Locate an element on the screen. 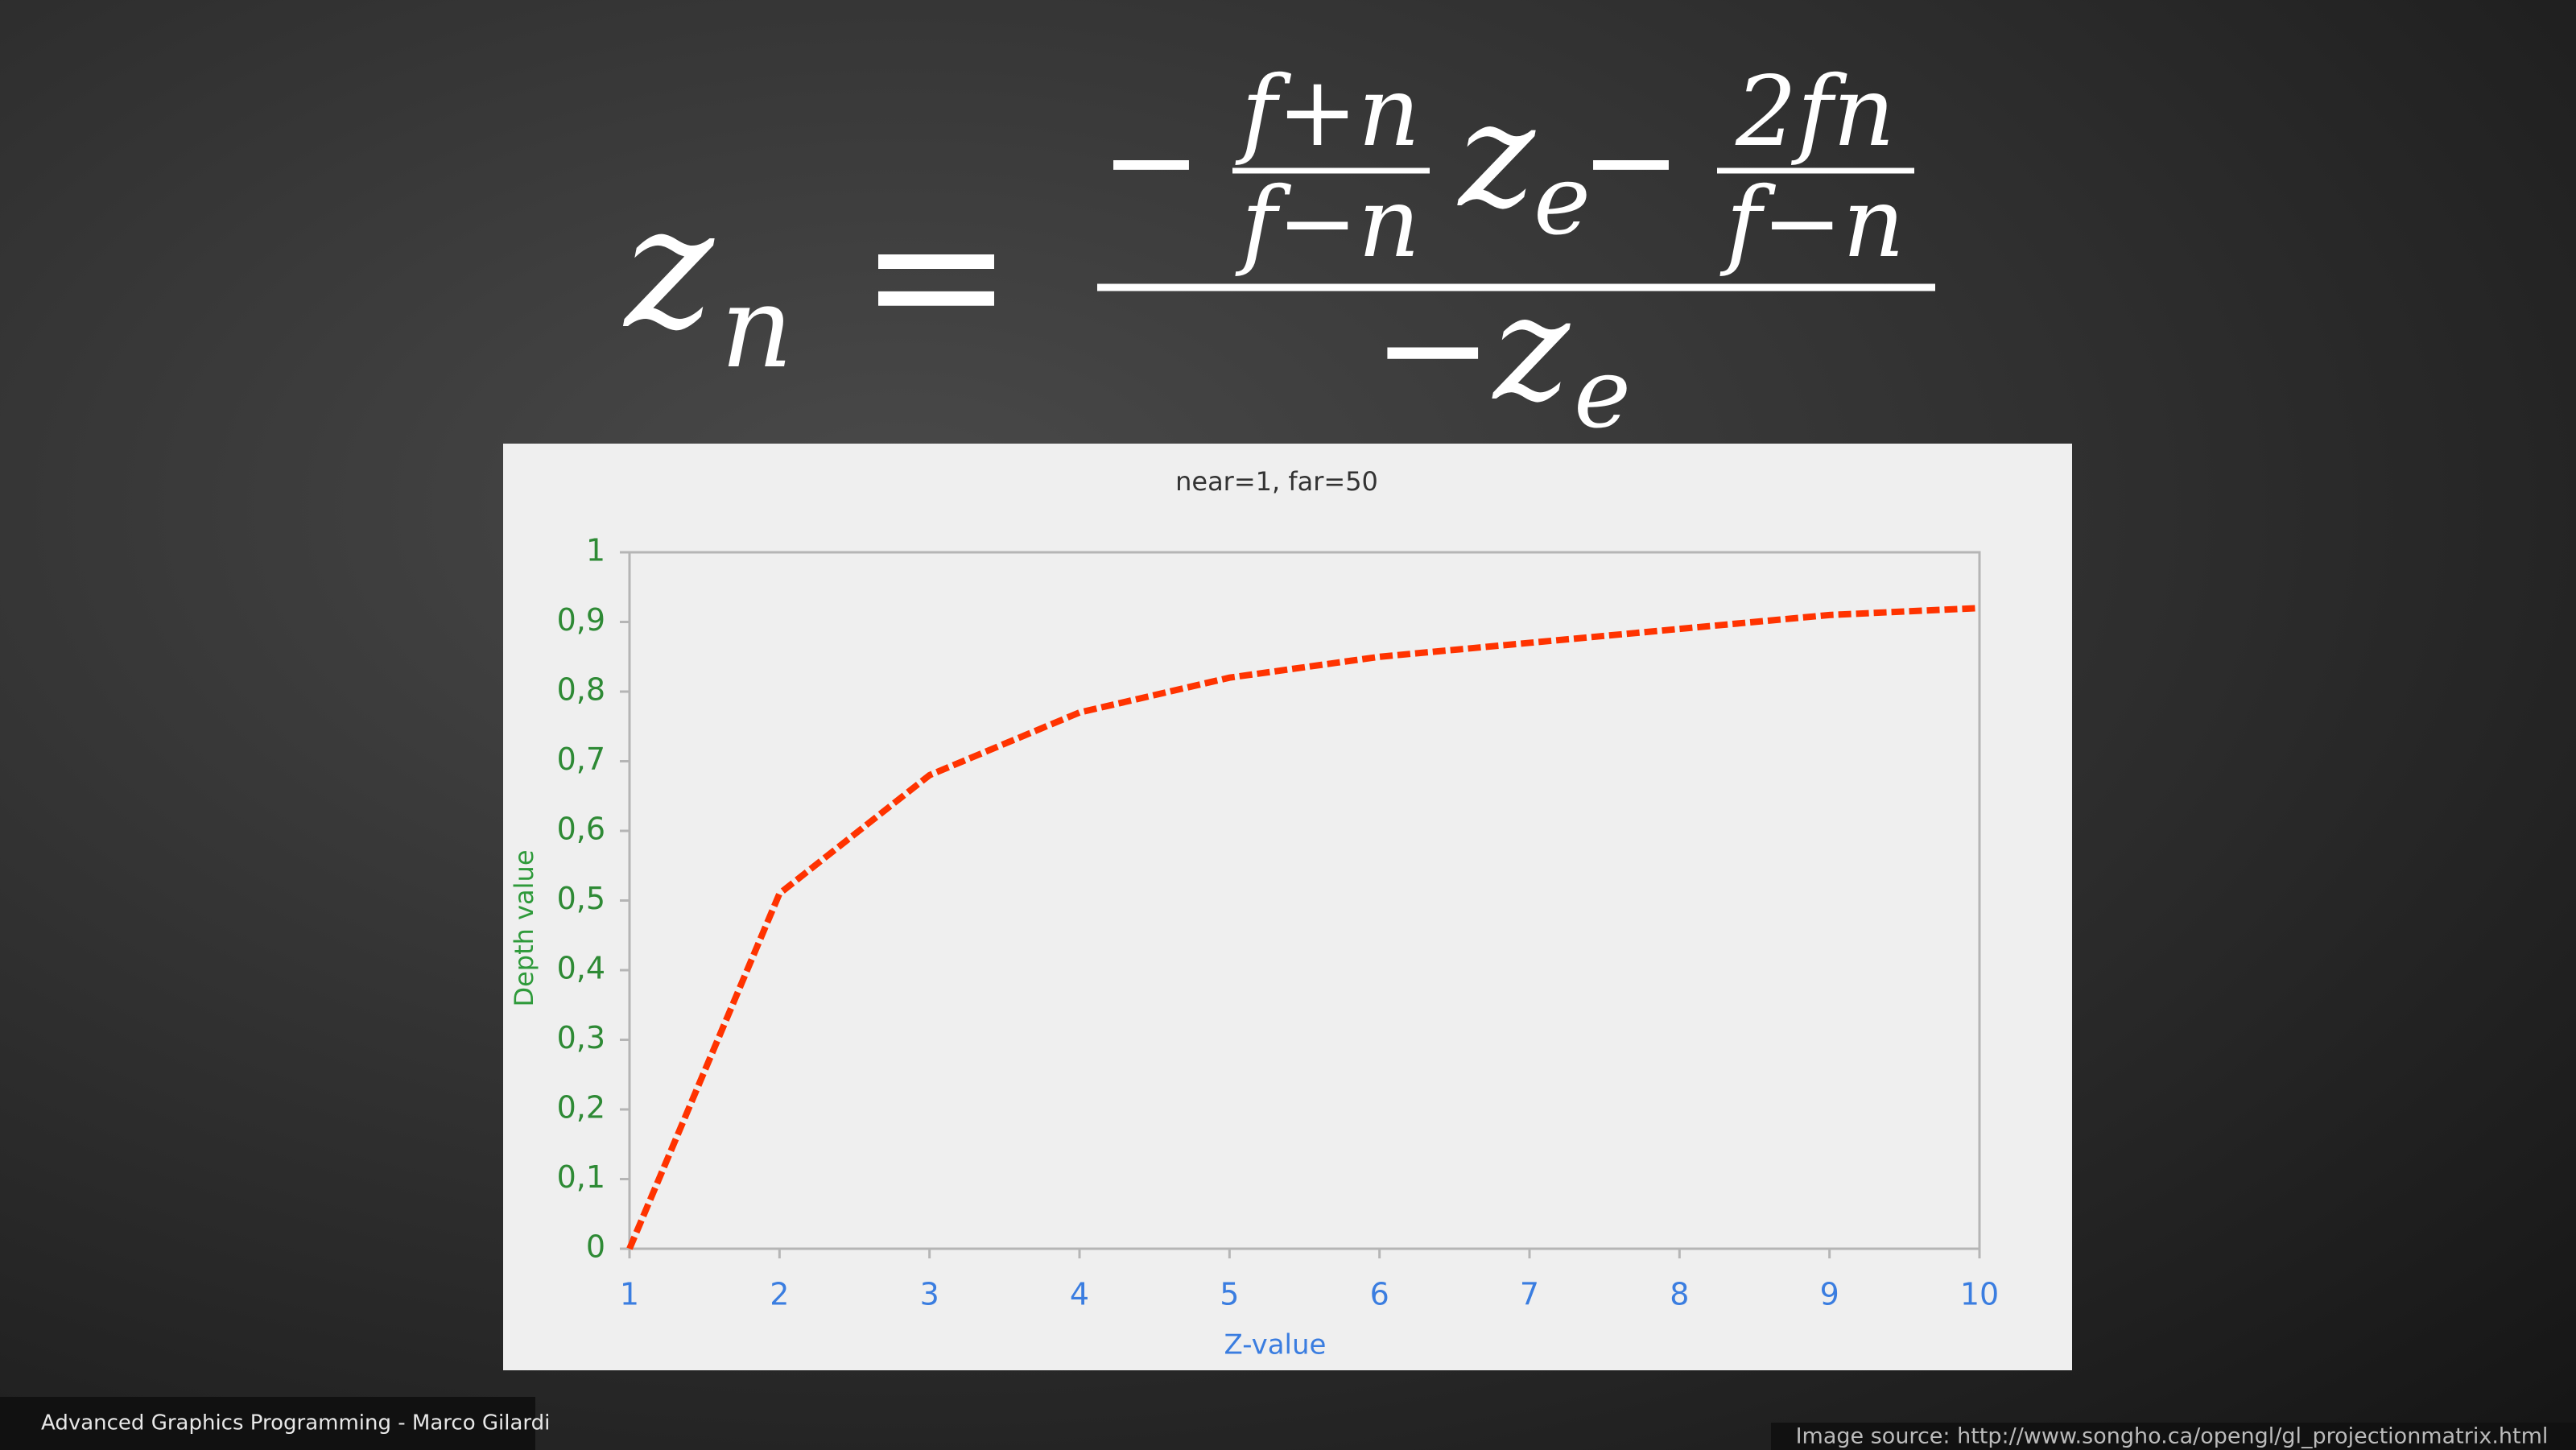  y-tick-label: 0,3 is located at coordinates (581, 1037).